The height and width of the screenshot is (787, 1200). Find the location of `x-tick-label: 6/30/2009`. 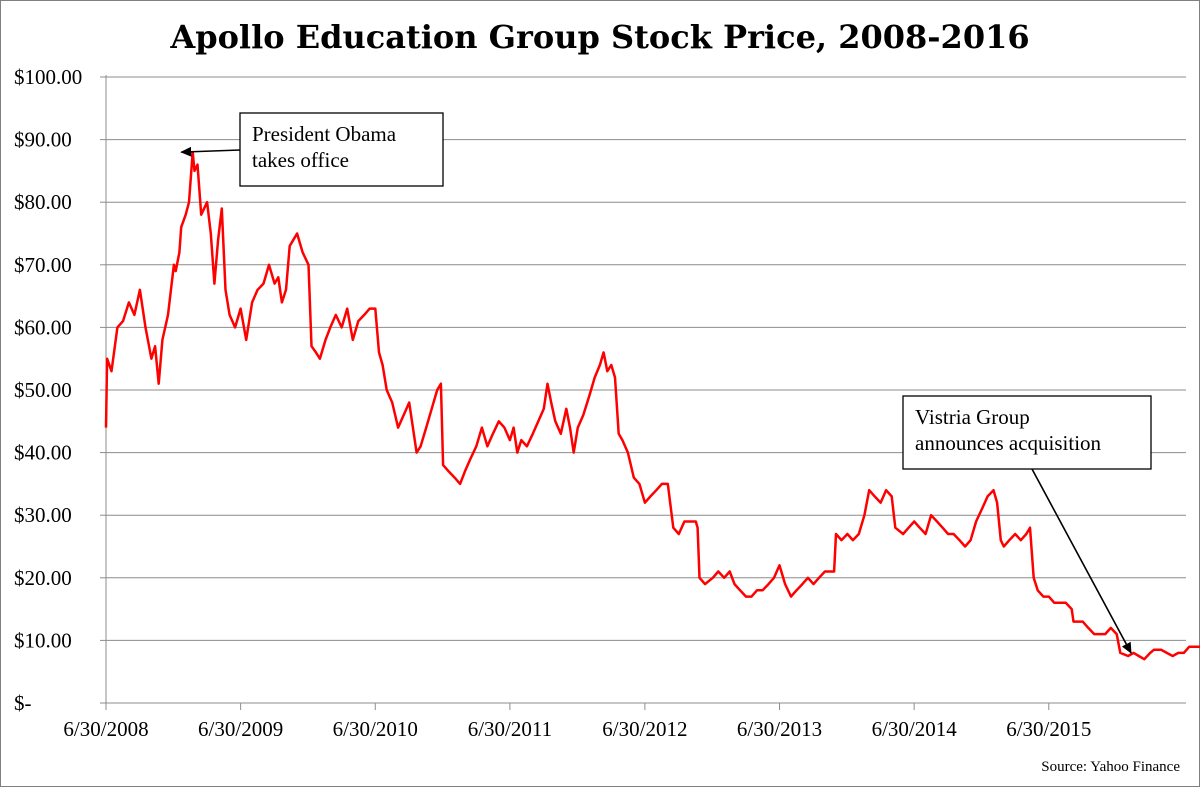

x-tick-label: 6/30/2009 is located at coordinates (240, 729).